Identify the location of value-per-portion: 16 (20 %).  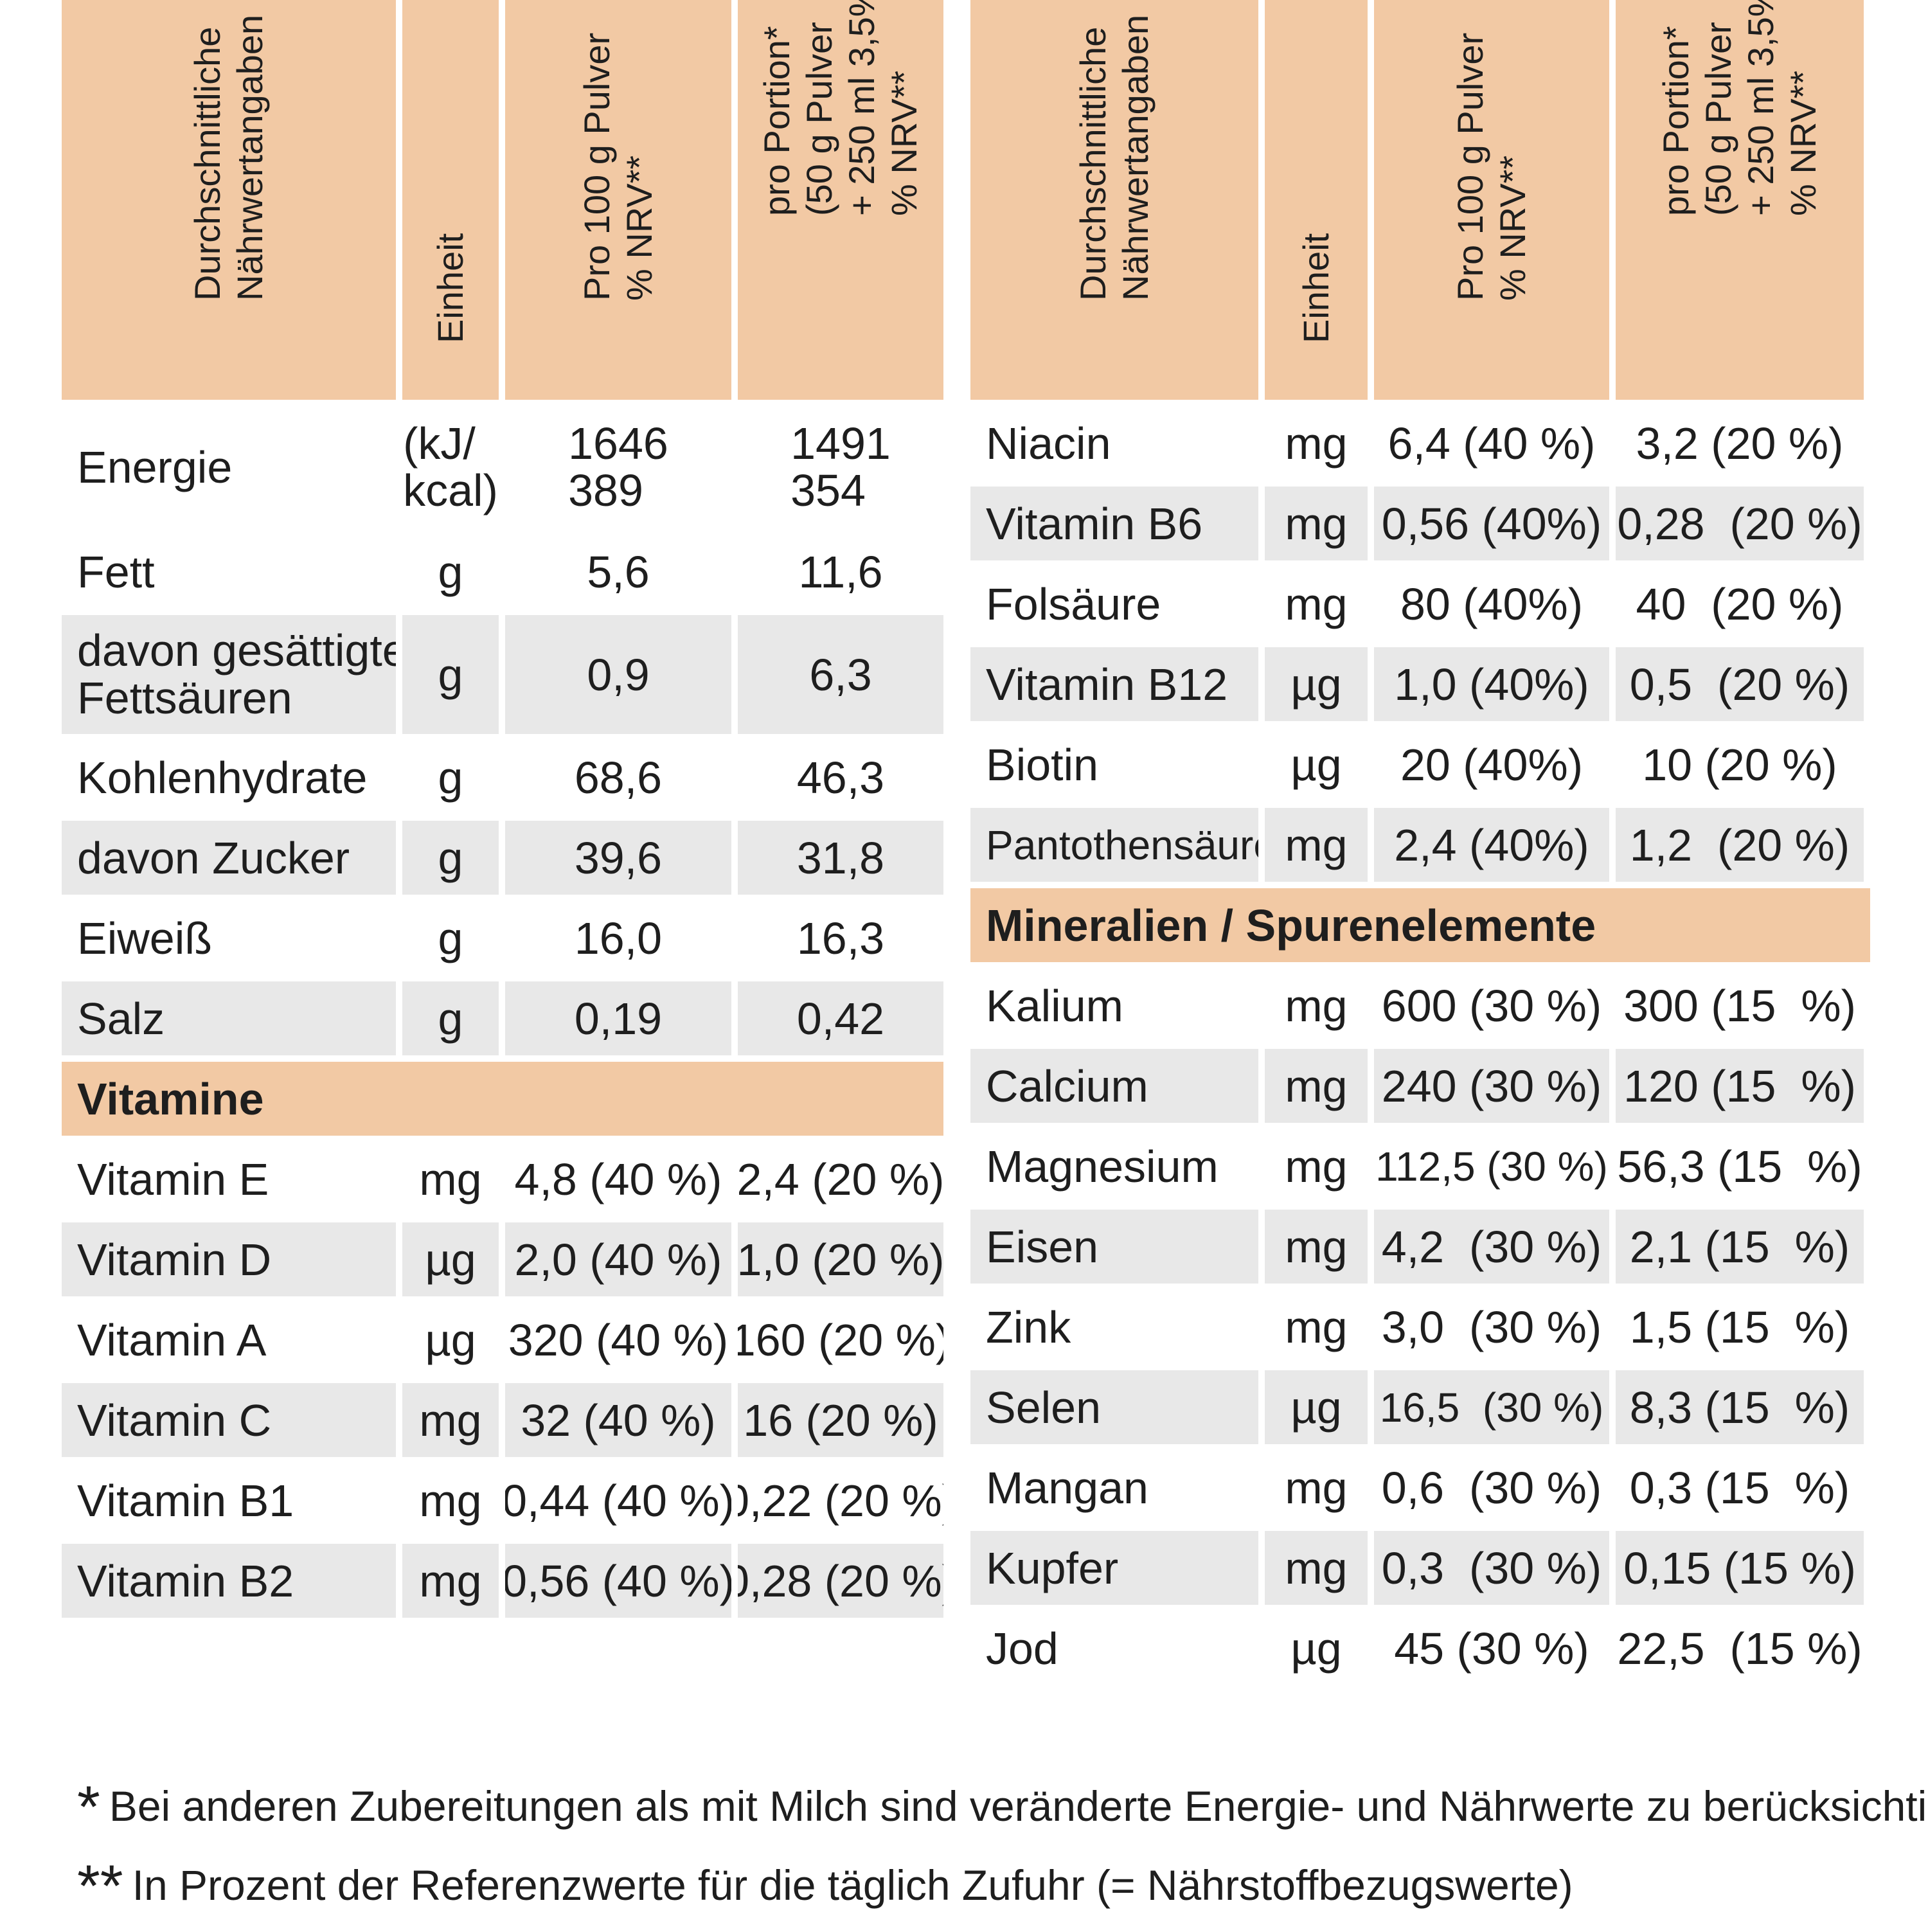
(841, 1420).